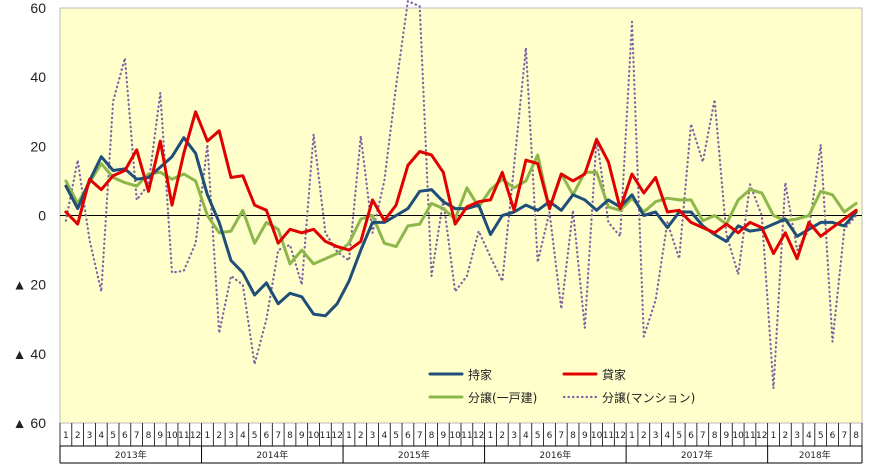 This screenshot has height=465, width=879. What do you see at coordinates (815, 455) in the screenshot?
I see `year-label: 2018年` at bounding box center [815, 455].